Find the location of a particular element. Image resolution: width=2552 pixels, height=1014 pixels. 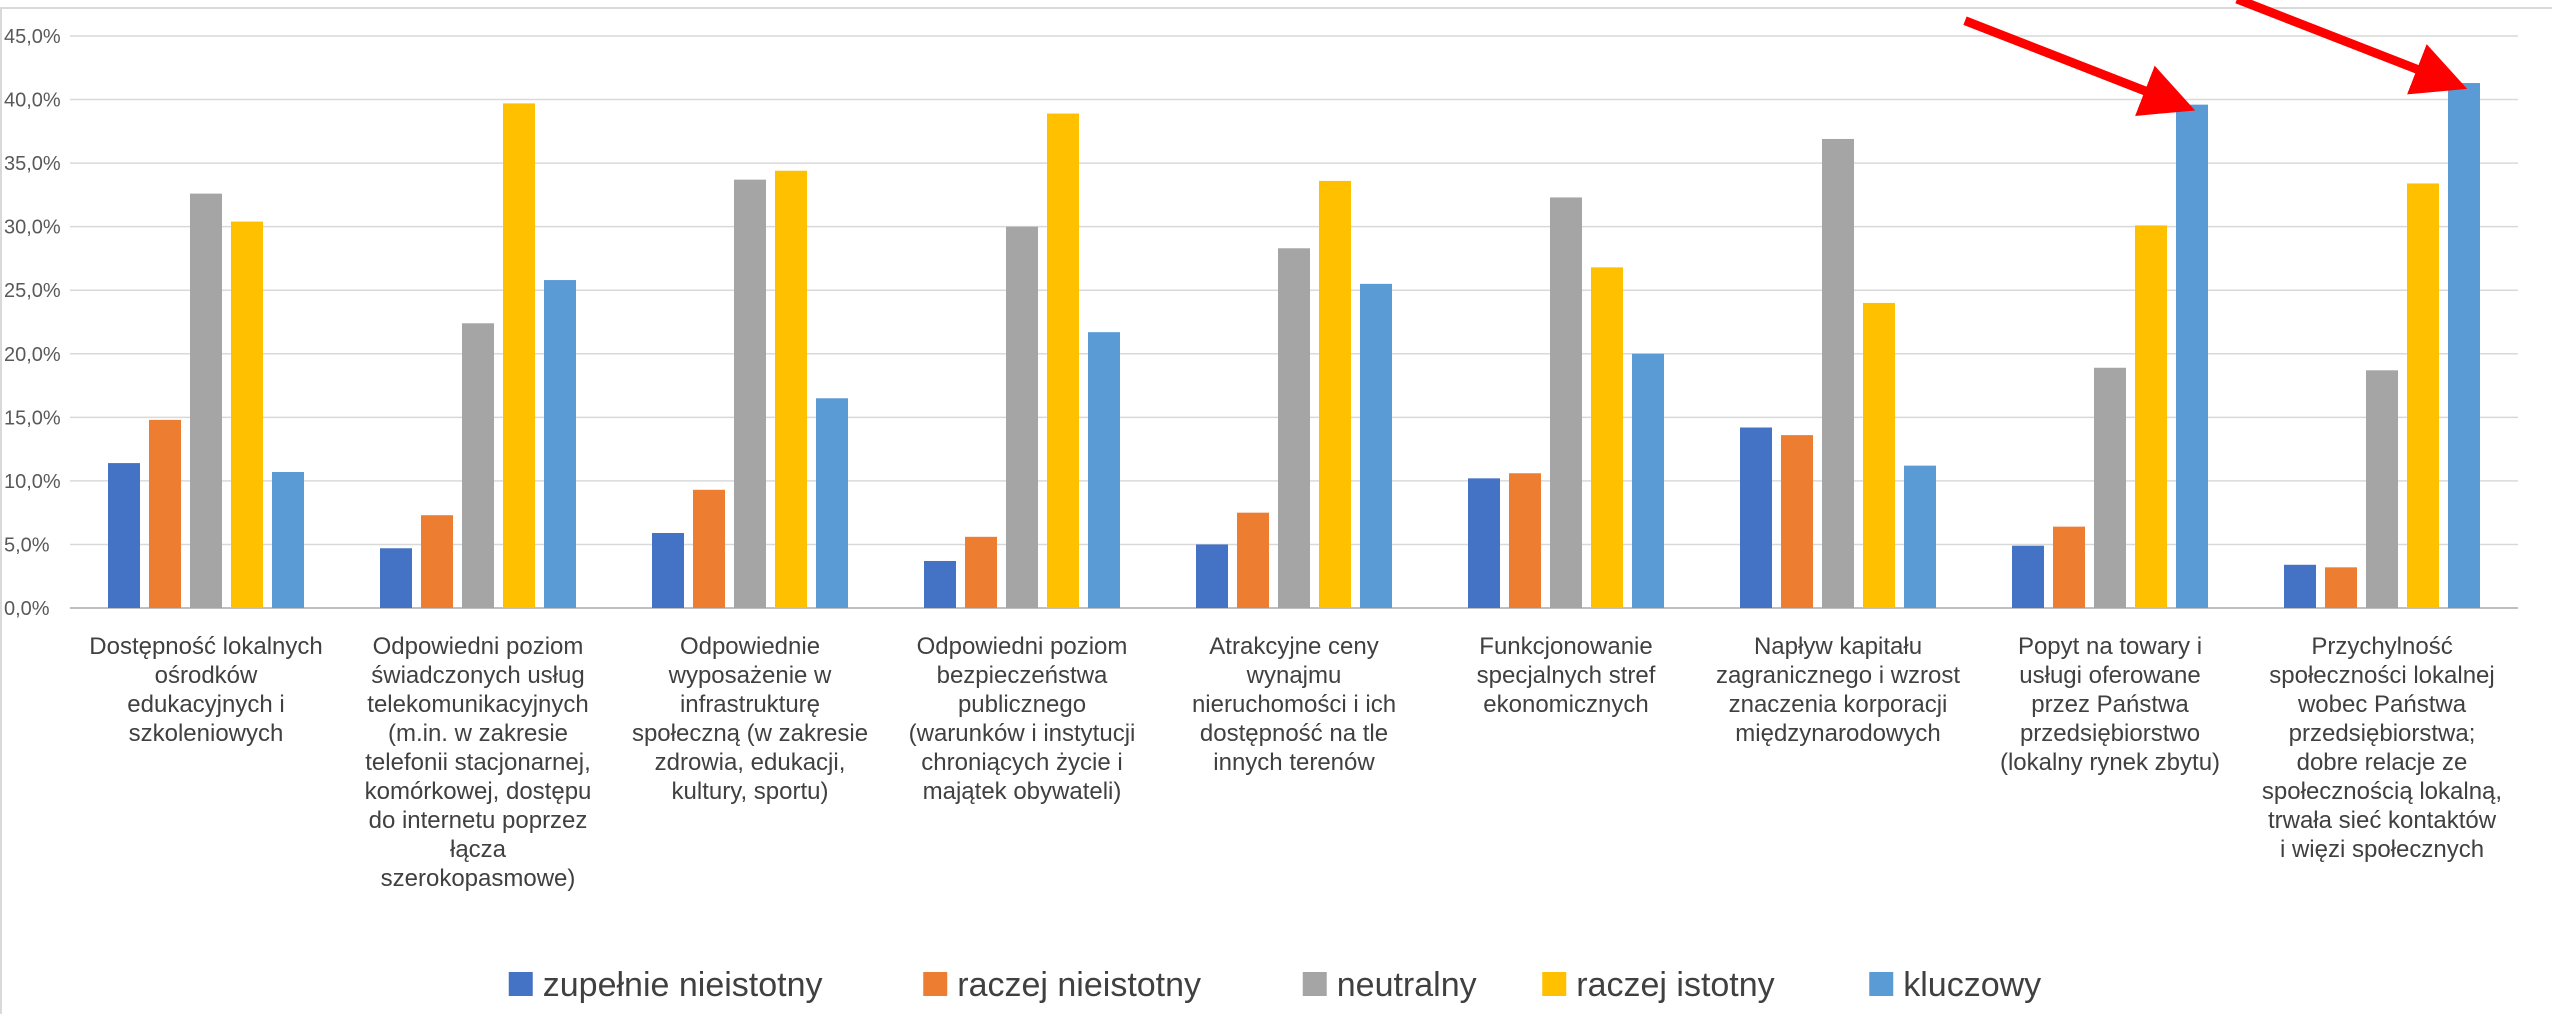

legend-item: neutralny is located at coordinates (1389, 985).